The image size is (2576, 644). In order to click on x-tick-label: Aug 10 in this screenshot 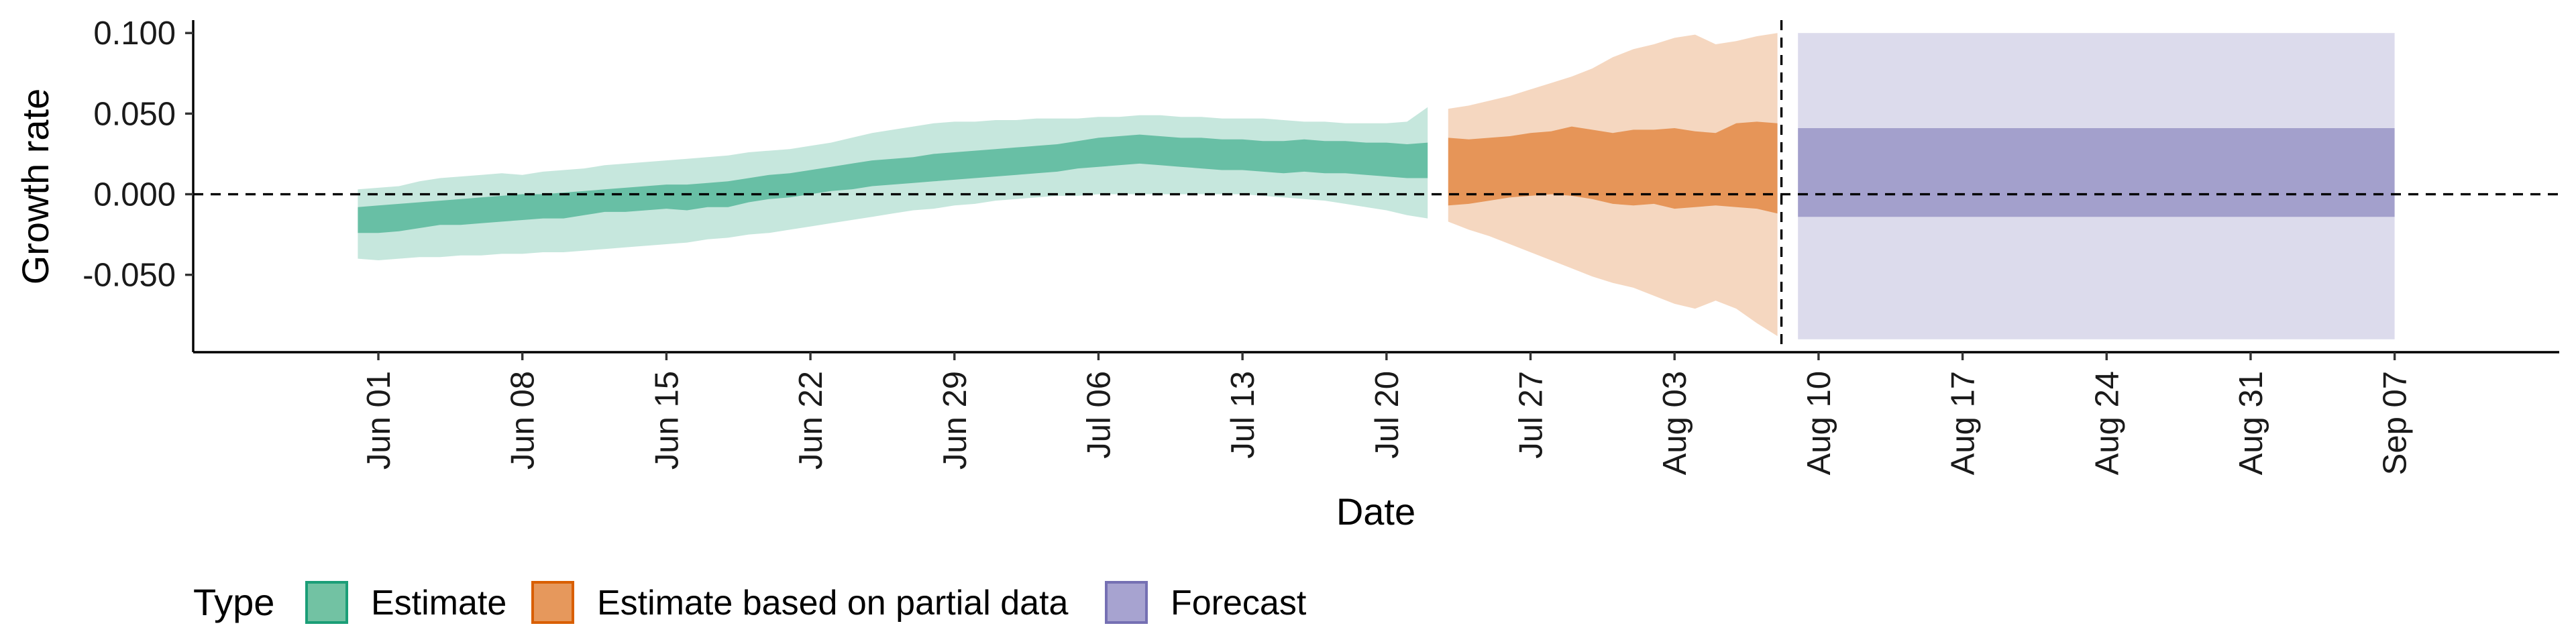, I will do `click(1819, 423)`.